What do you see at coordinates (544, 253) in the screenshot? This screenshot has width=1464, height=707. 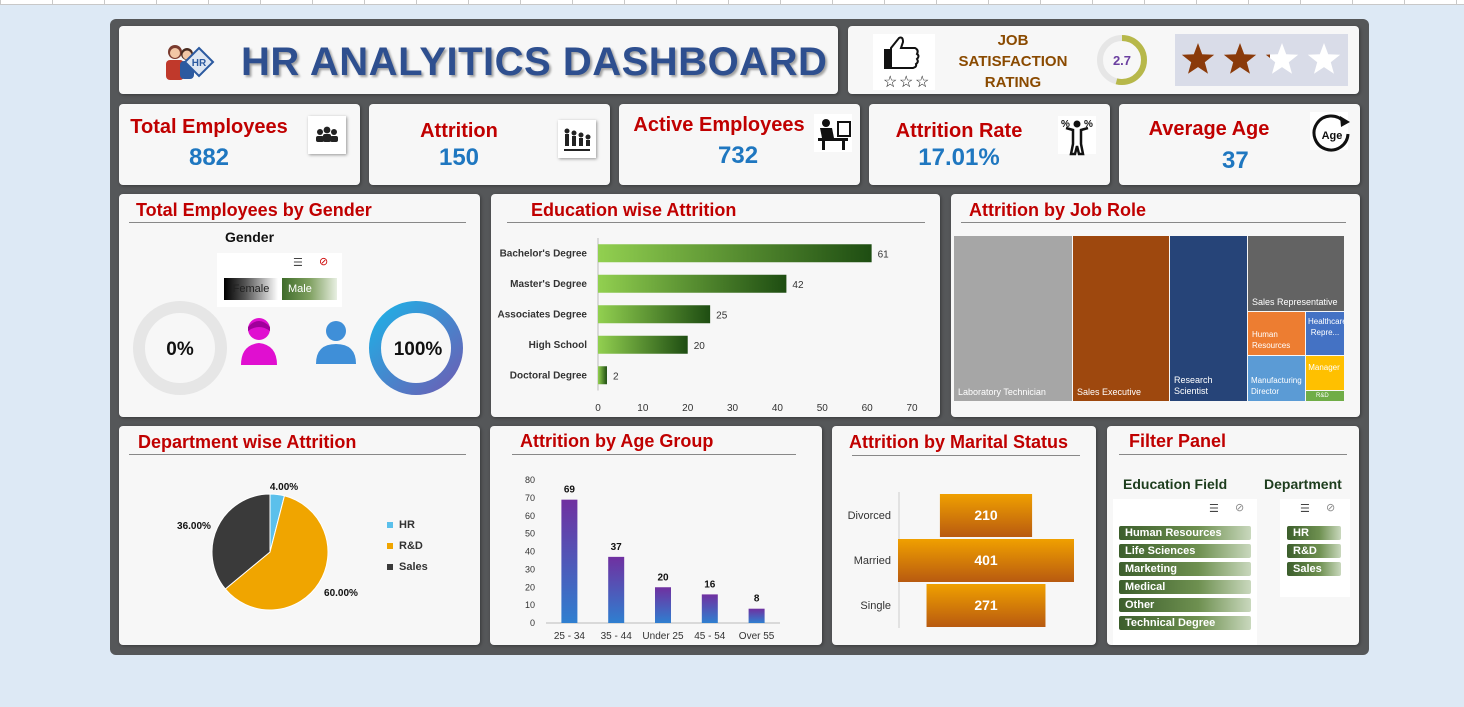 I see `category-label: Bachelor's Degree` at bounding box center [544, 253].